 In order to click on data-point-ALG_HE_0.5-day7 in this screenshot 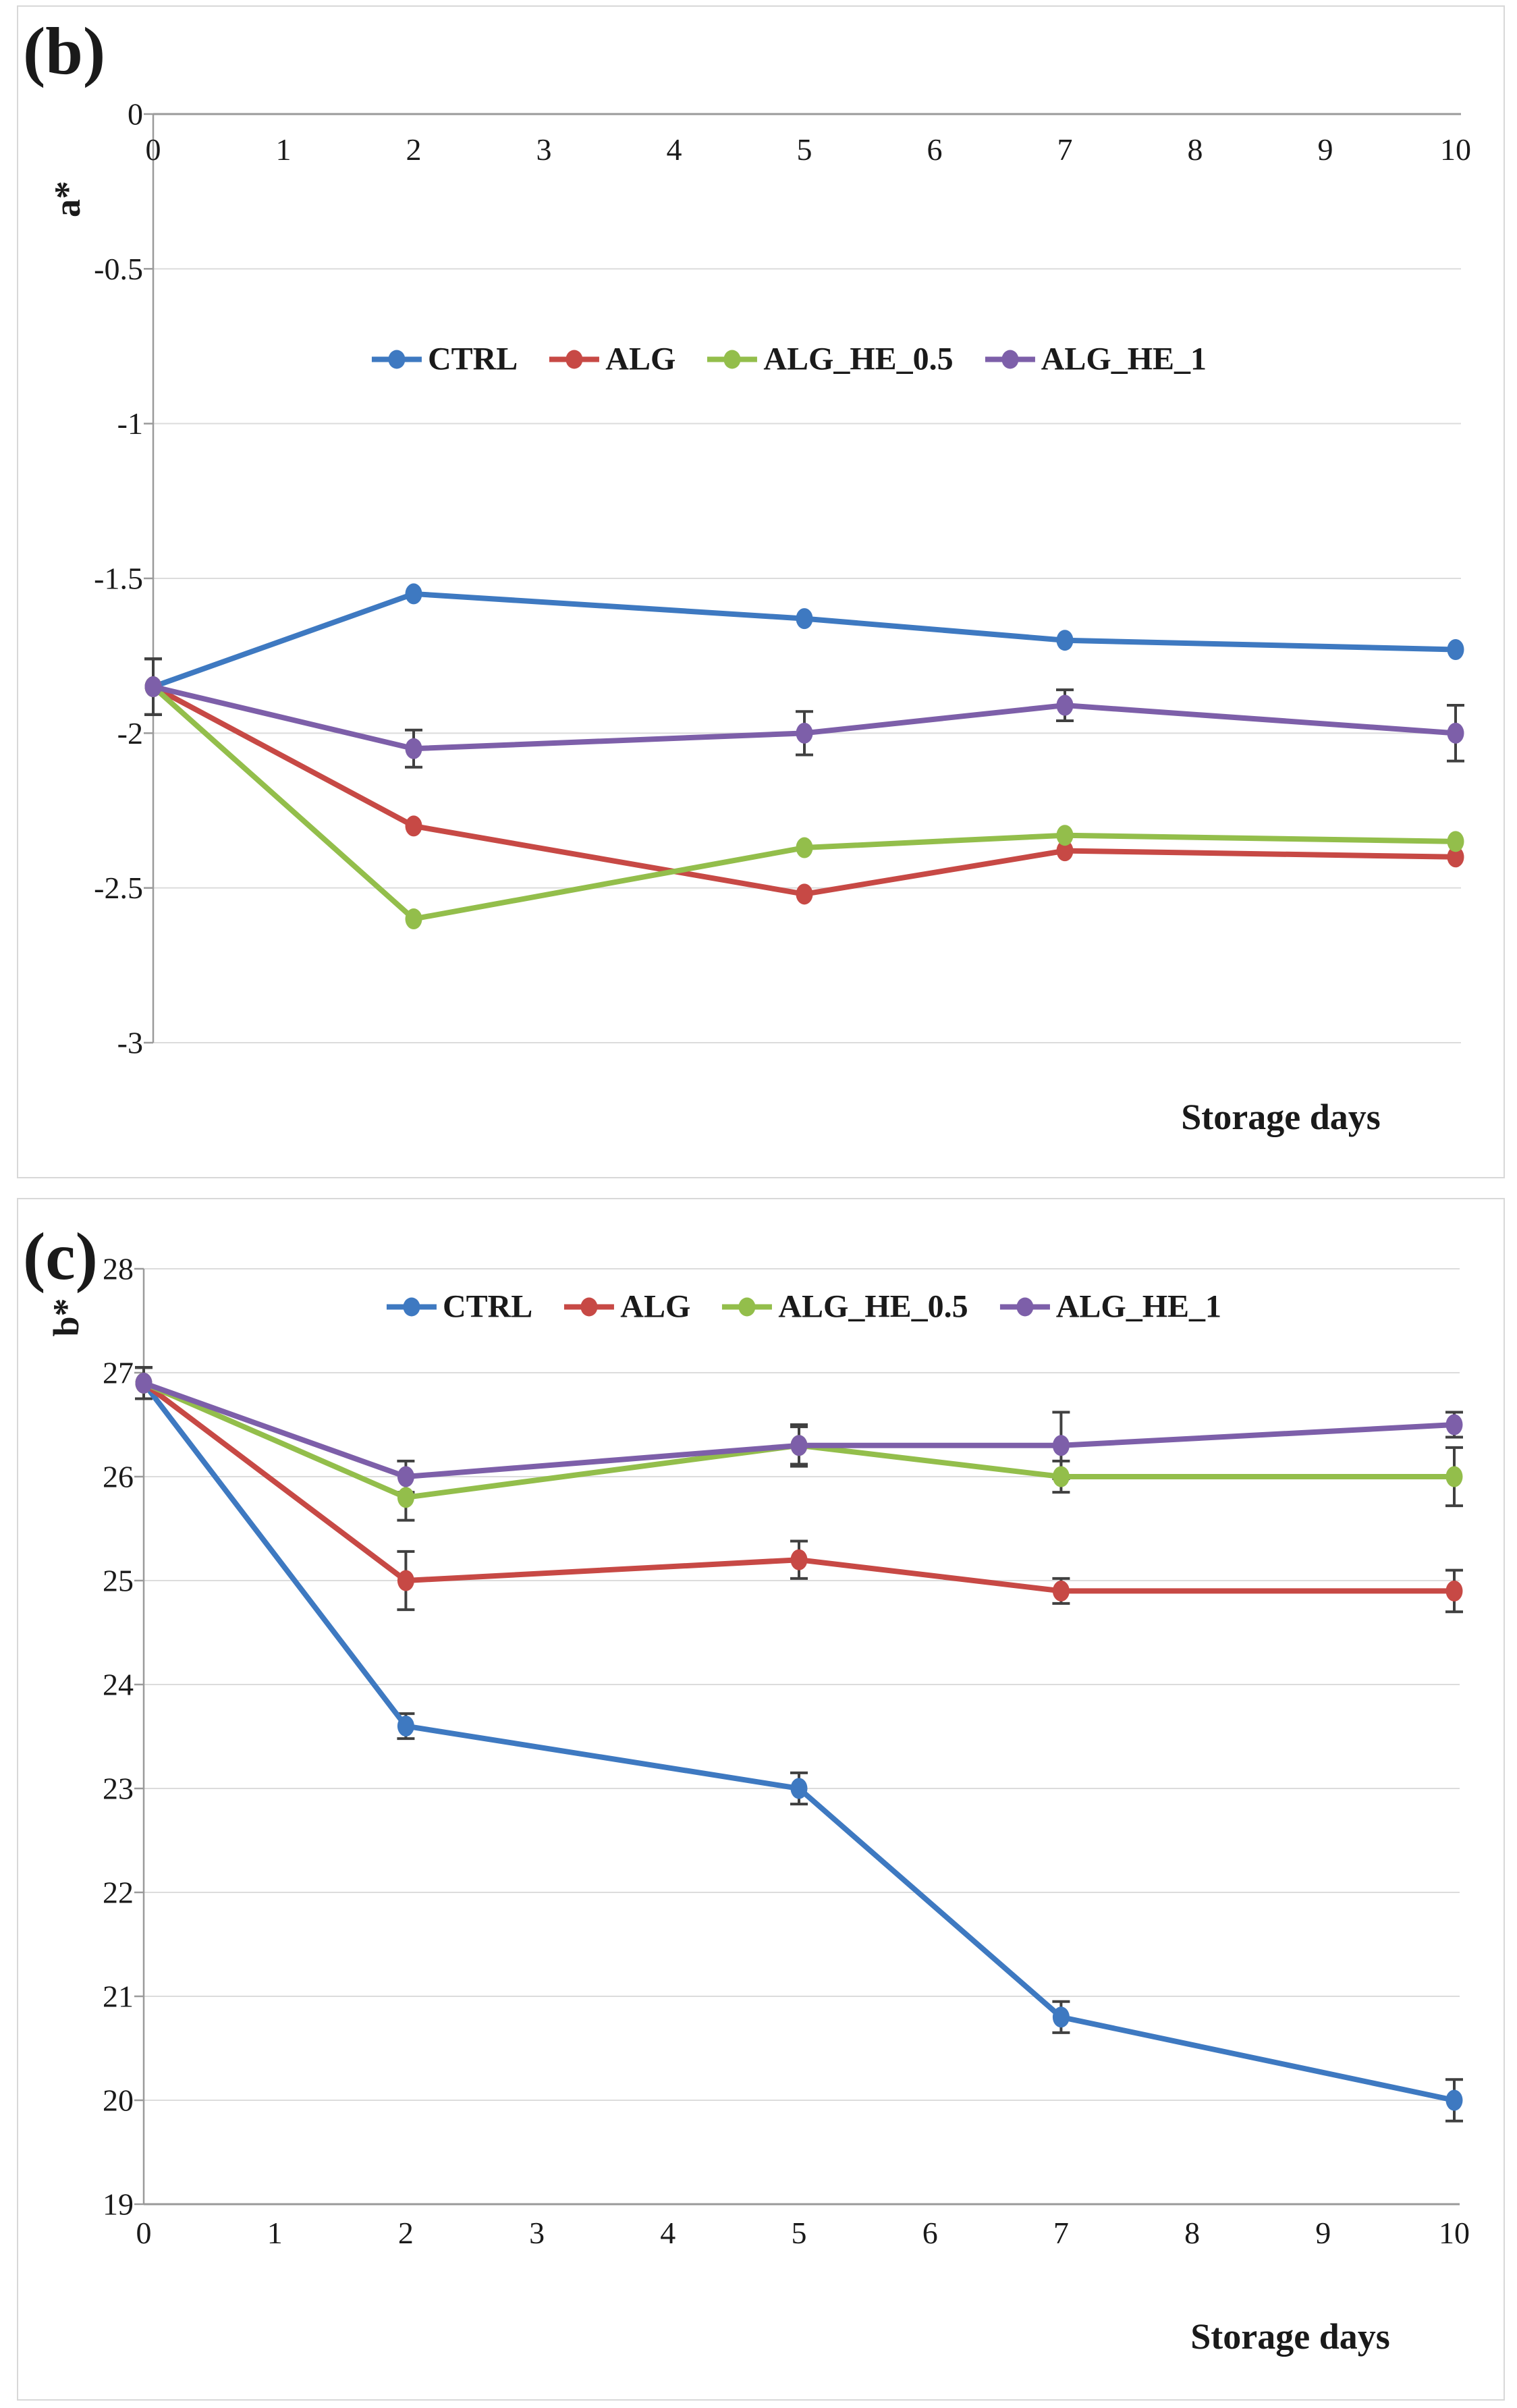, I will do `click(1061, 1476)`.